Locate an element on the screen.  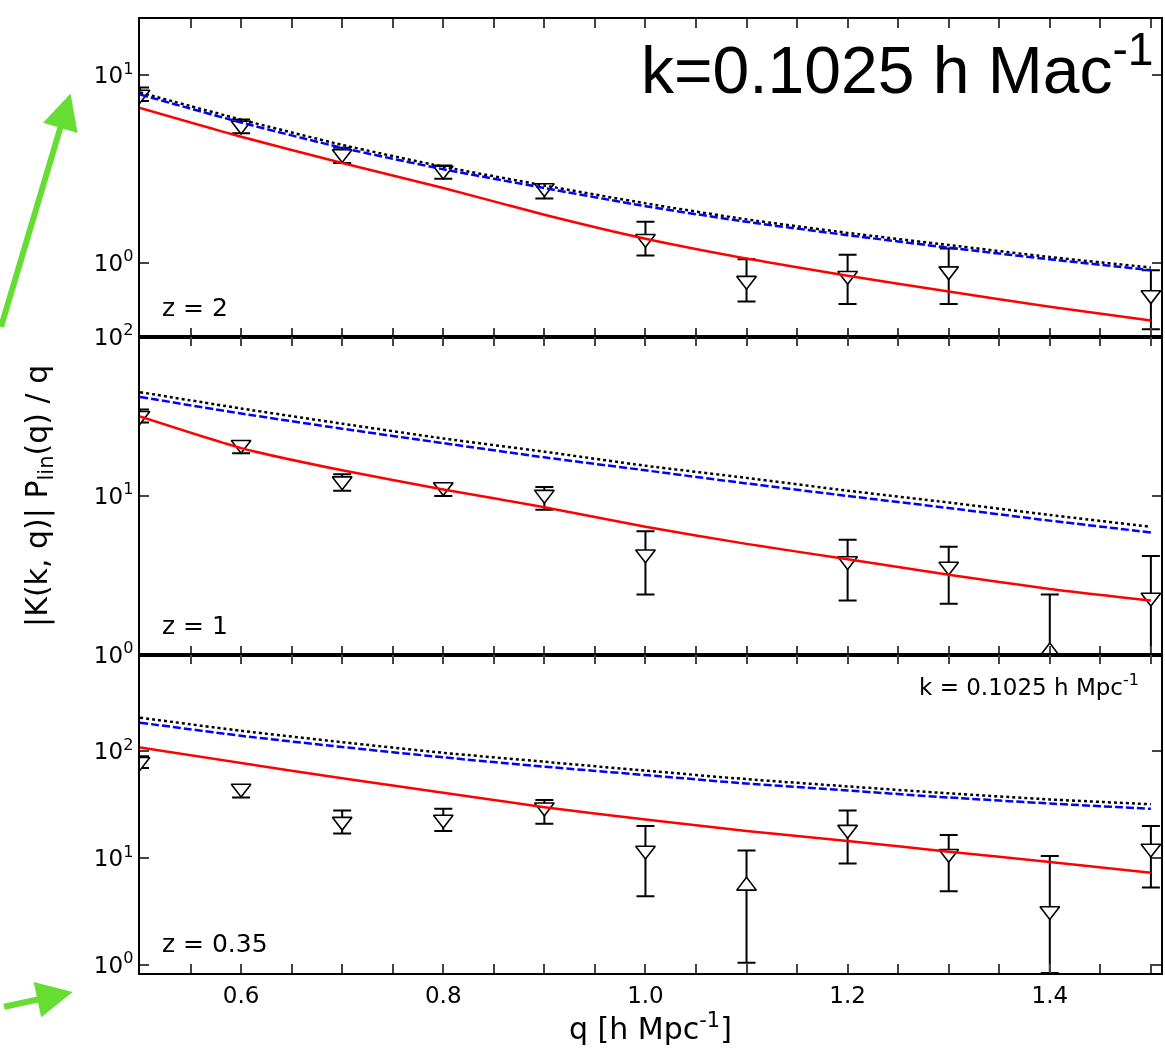
x-axis-title: q [h Mpc$^{-1}$] is located at coordinates (650, 1027).